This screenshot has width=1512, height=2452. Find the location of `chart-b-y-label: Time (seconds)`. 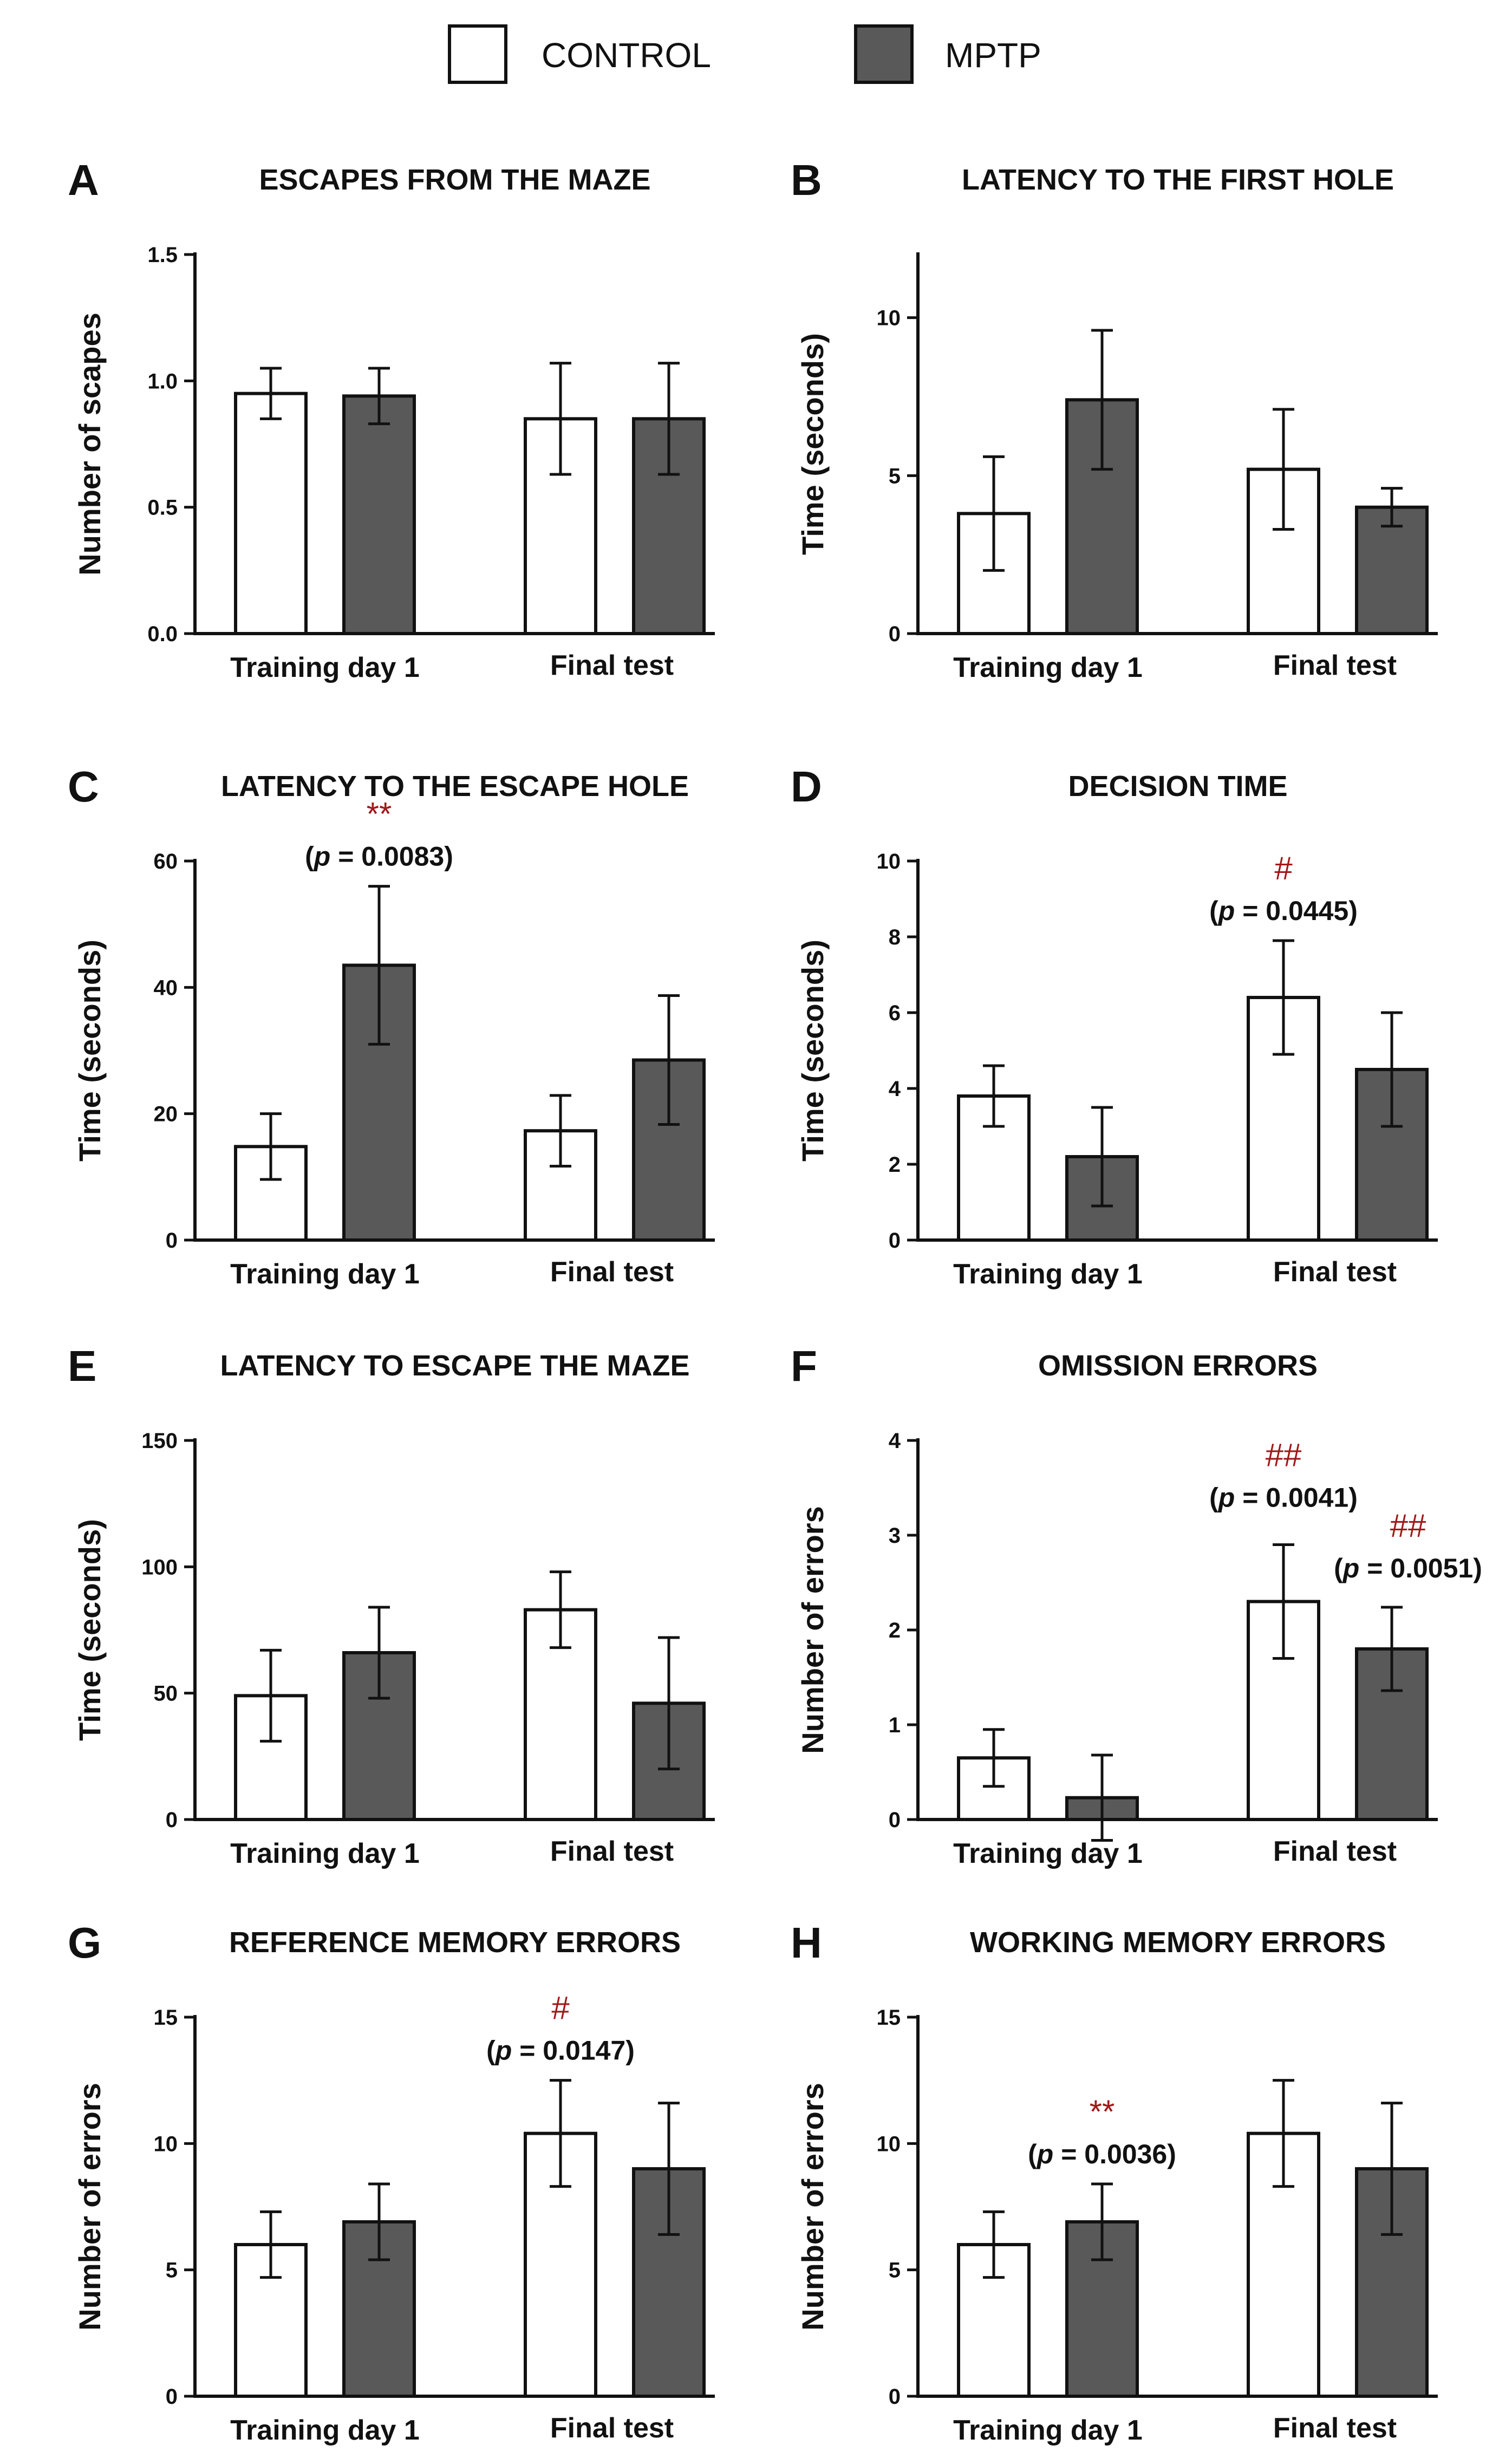

chart-b-y-label: Time (seconds) is located at coordinates (813, 444).